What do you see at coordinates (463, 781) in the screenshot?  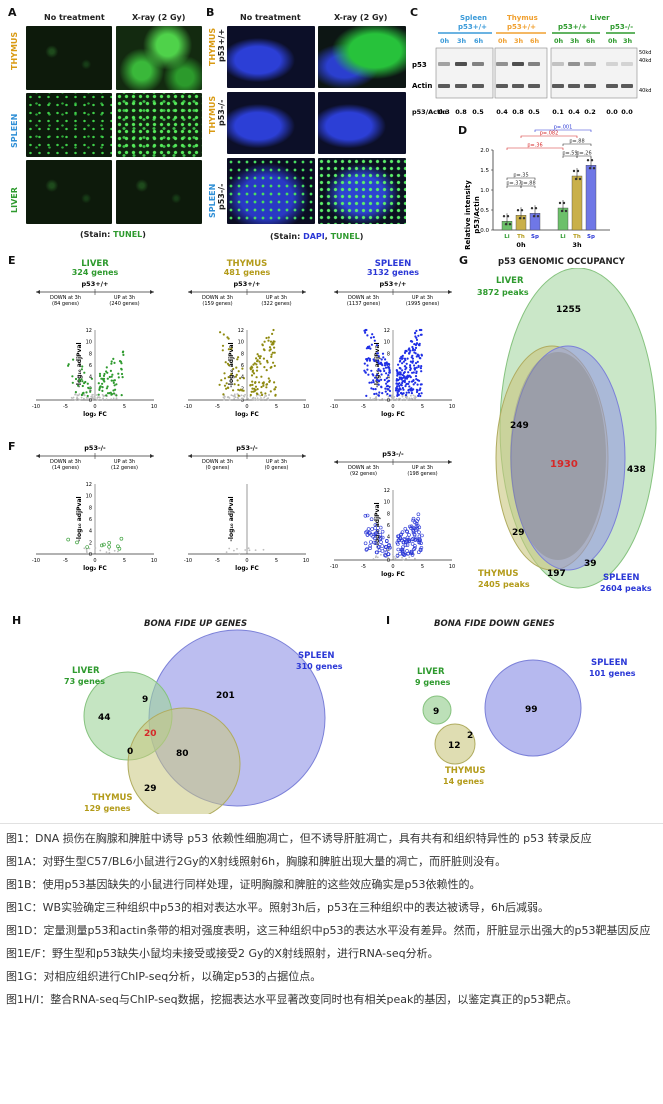 I see `venn-i-thymus-genes: 14 genes` at bounding box center [463, 781].